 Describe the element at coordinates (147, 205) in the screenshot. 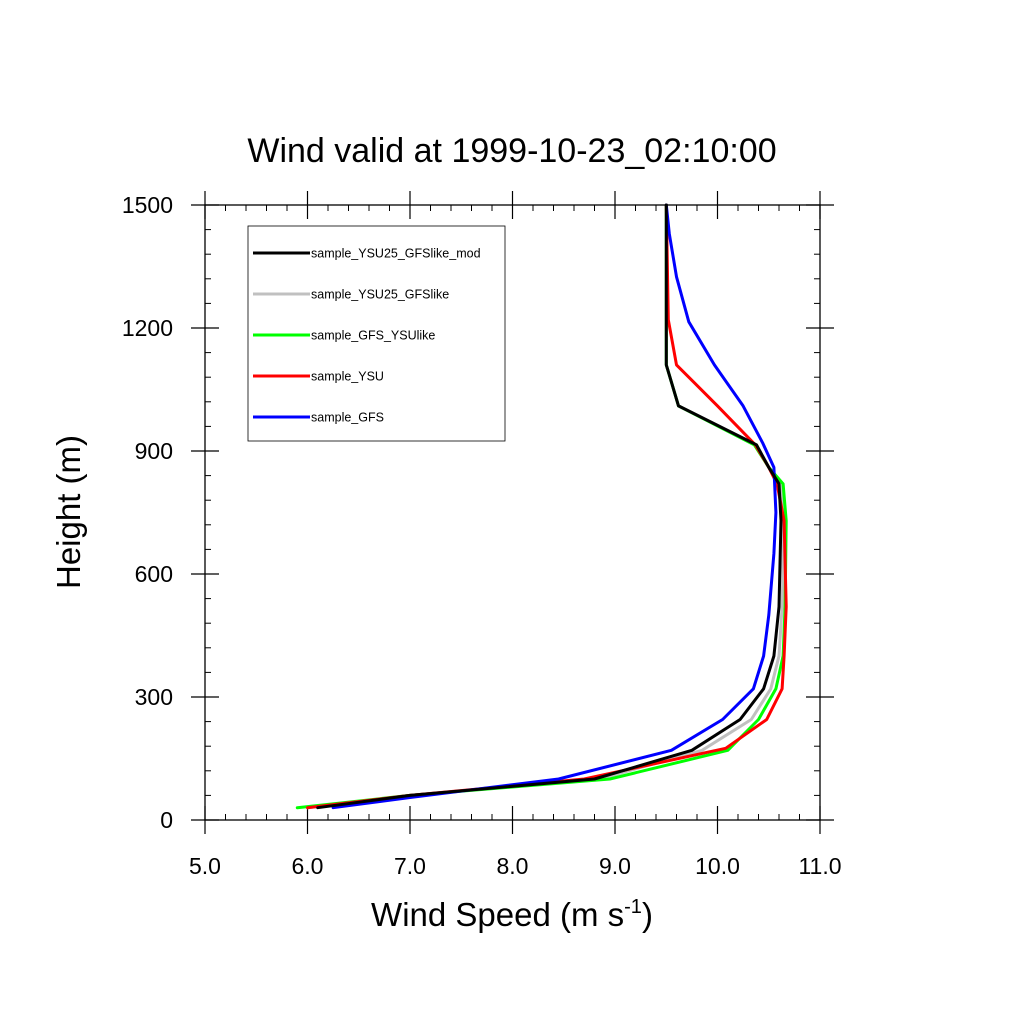

I see `y-tick-label: 1500` at that location.